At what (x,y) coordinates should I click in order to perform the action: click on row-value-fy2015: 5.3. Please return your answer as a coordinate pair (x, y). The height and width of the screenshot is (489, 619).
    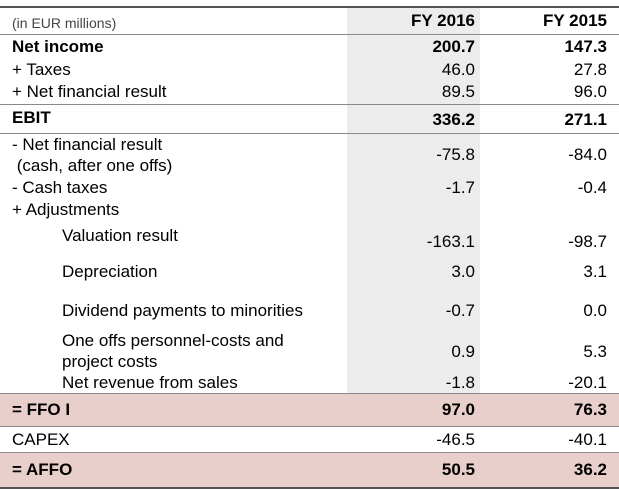
    Looking at the image, I should click on (595, 351).